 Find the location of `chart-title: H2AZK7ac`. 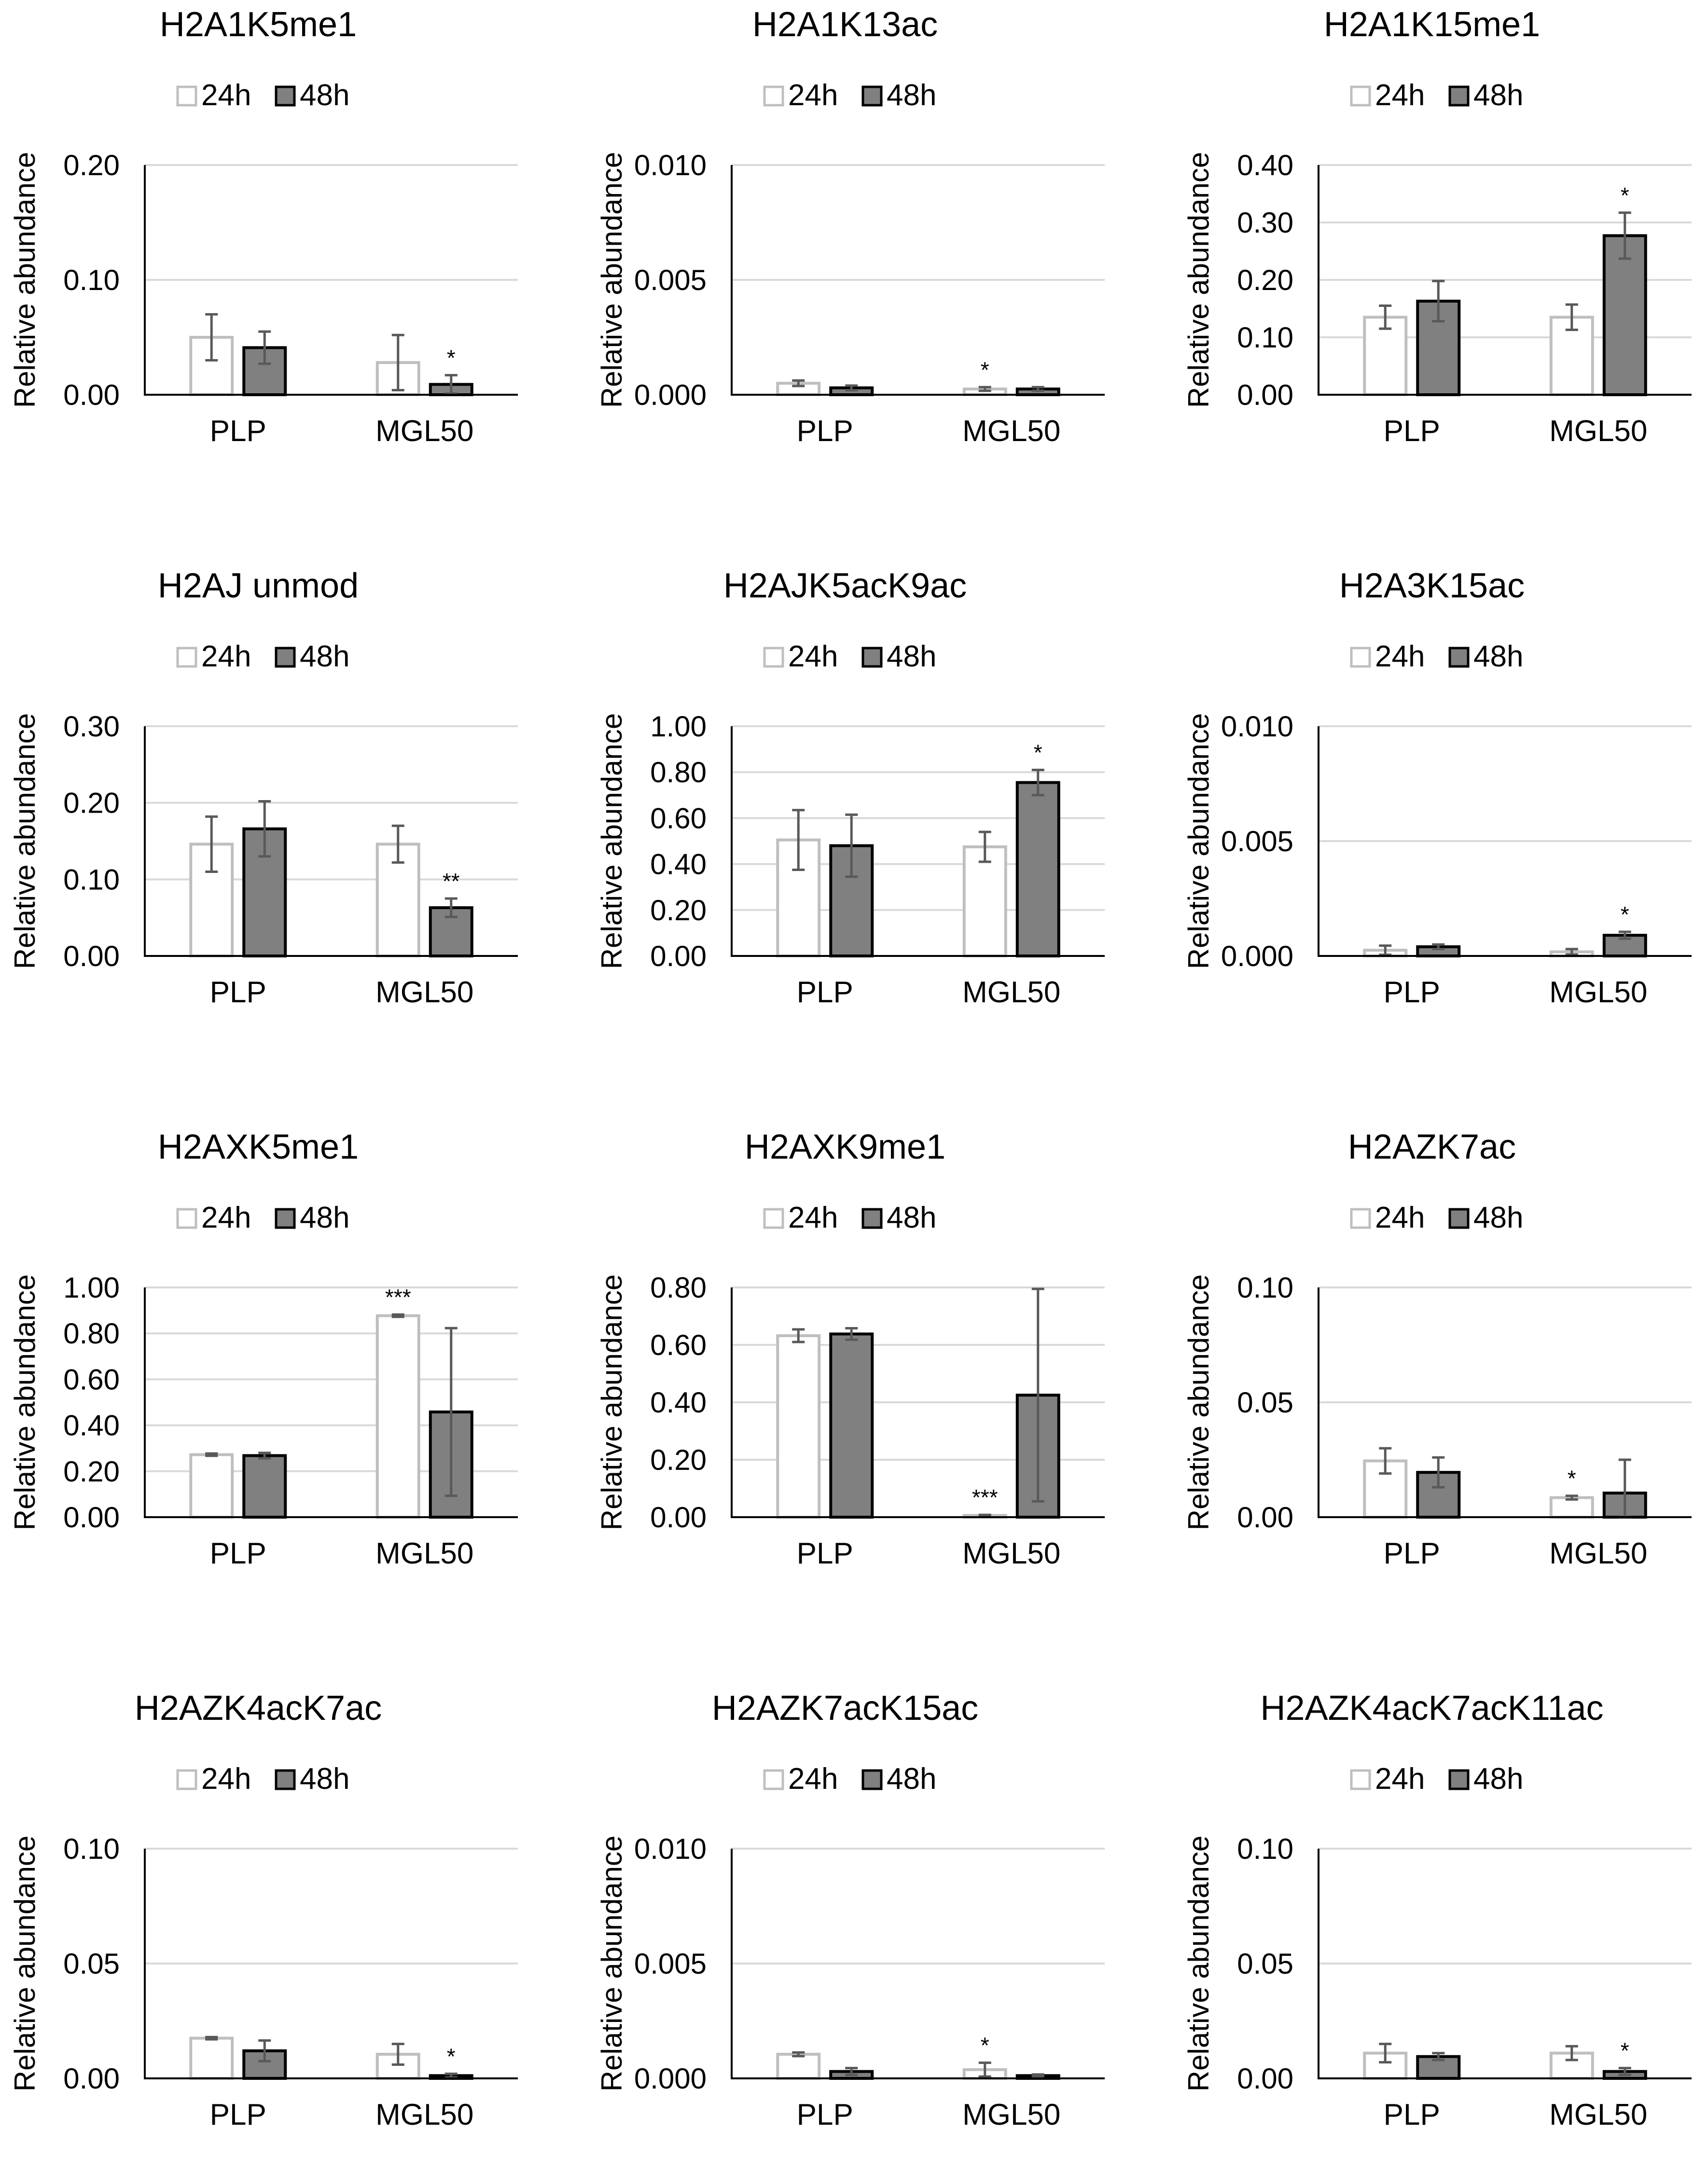

chart-title: H2AZK7ac is located at coordinates (1432, 1147).